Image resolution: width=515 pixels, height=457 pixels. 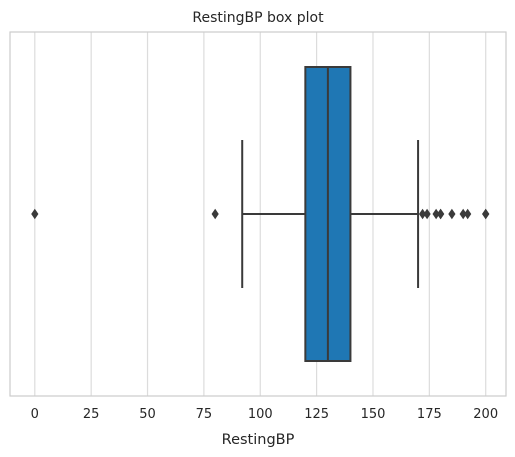 I want to click on x-tick-labels: 0 25 50 75 100 125 150 175 200, so click(x=264, y=414).